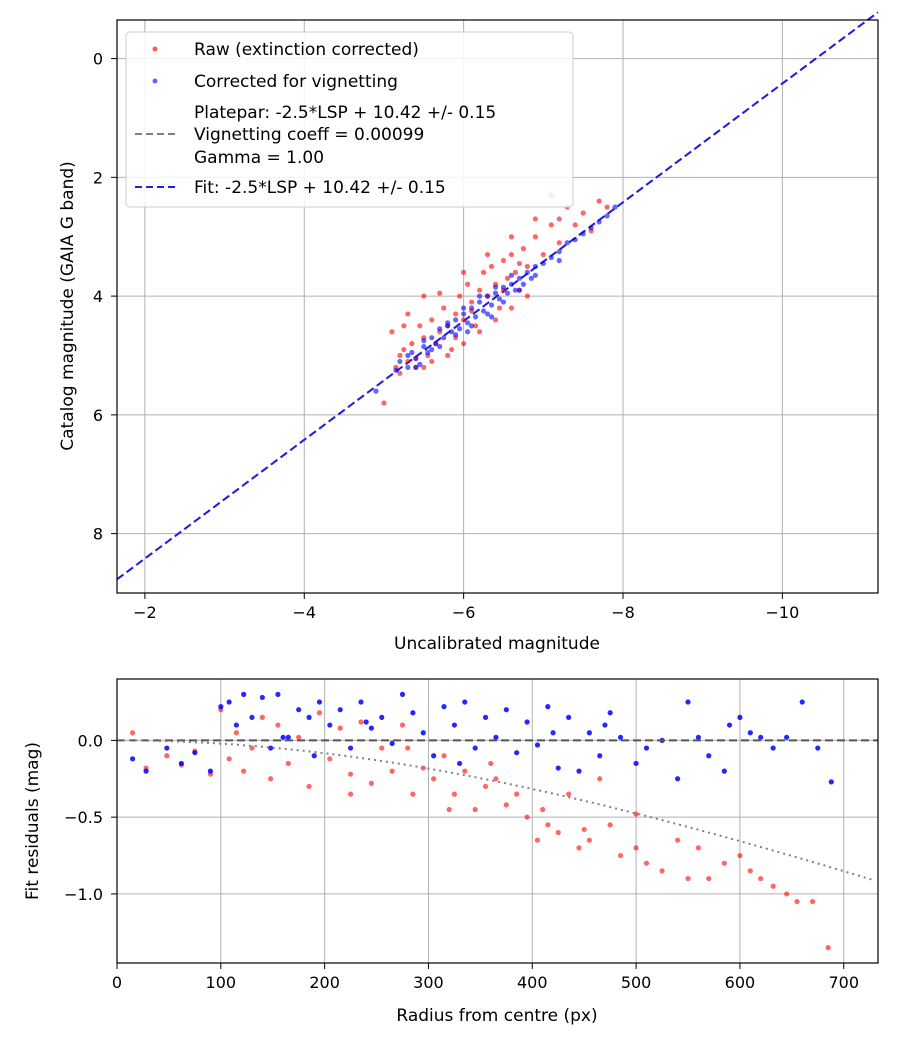 This screenshot has width=900, height=1050. Describe the element at coordinates (740, 982) in the screenshot. I see `bottom-x-tick-label: 600` at that location.